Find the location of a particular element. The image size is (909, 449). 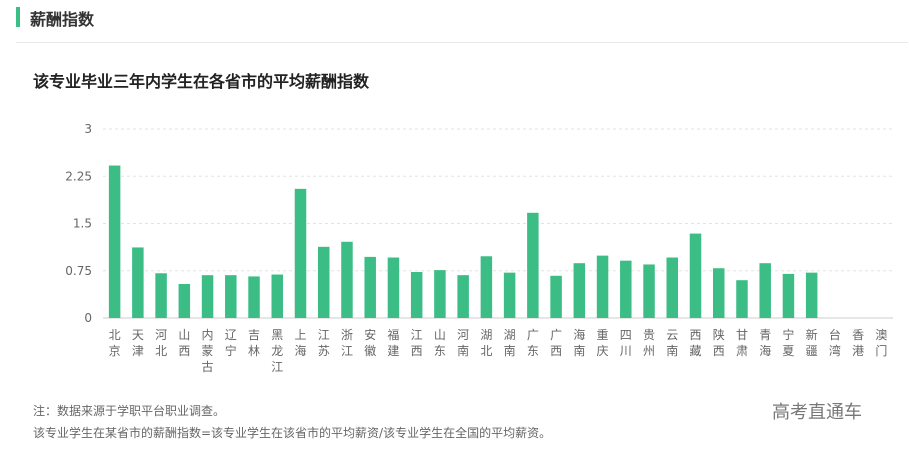

bar-天津 is located at coordinates (138, 282).